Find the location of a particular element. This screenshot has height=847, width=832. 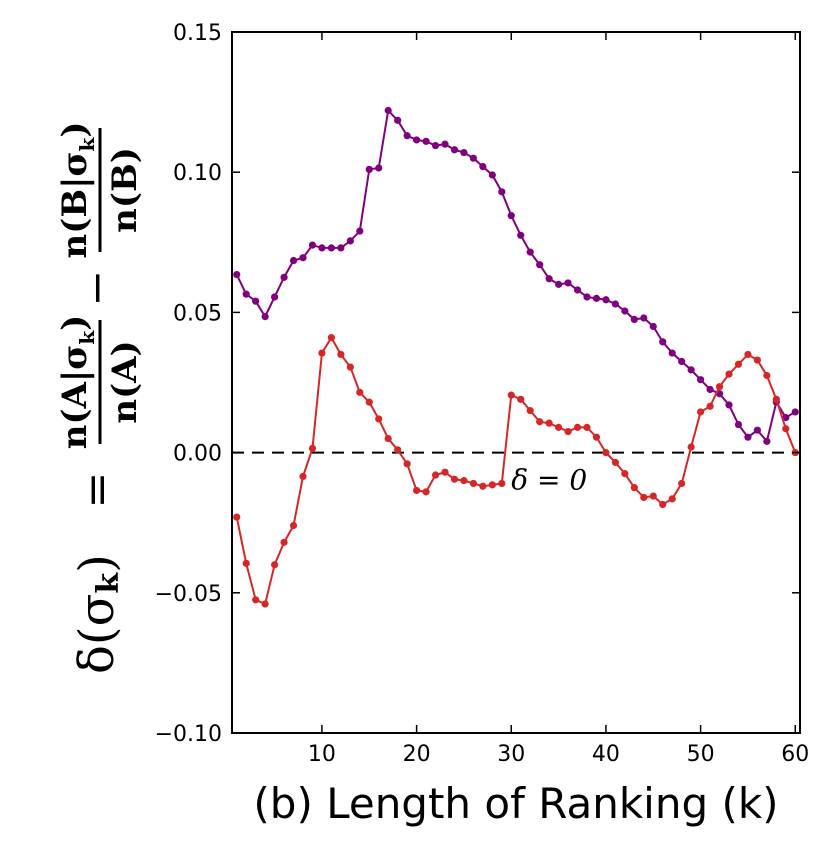

y-label-frac-b-den: n(B) is located at coordinates (125, 190).